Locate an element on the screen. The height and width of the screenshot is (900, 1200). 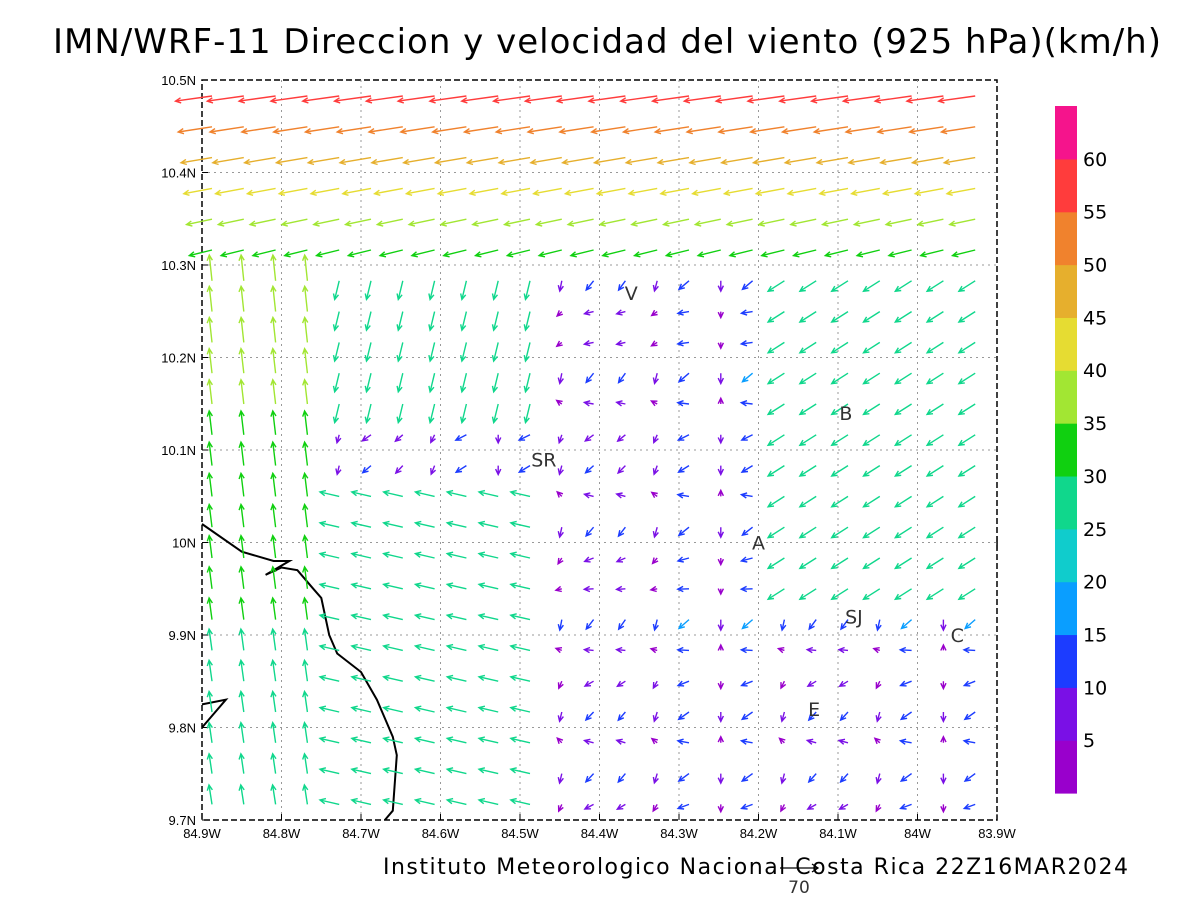
y-tick-label: 10.5N is located at coordinates (178, 80).